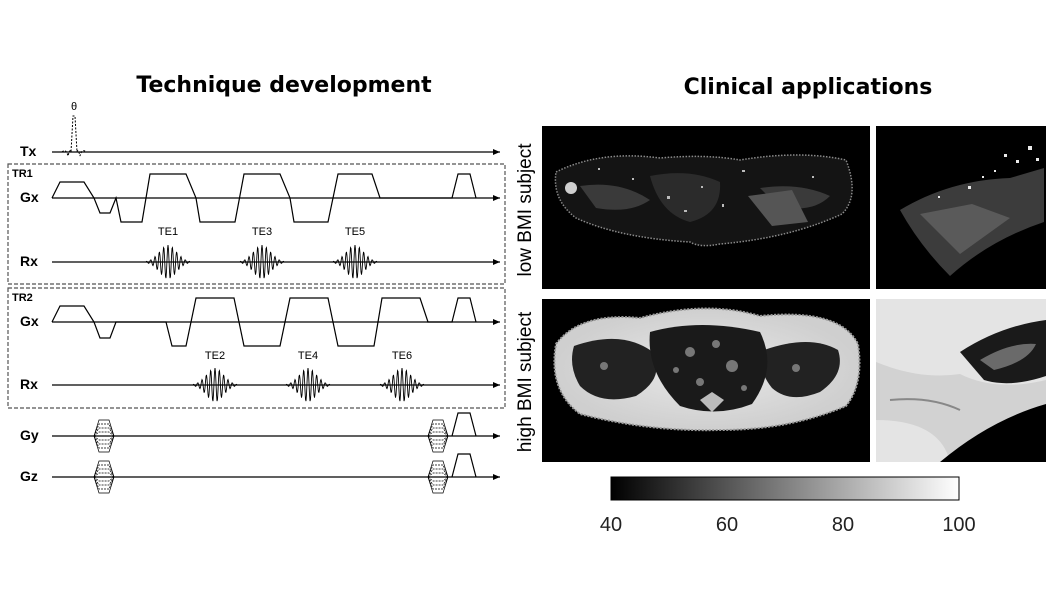 The height and width of the screenshot is (593, 1054). What do you see at coordinates (438, 477) in the screenshot?
I see `gz-phase-encode-rewind` at bounding box center [438, 477].